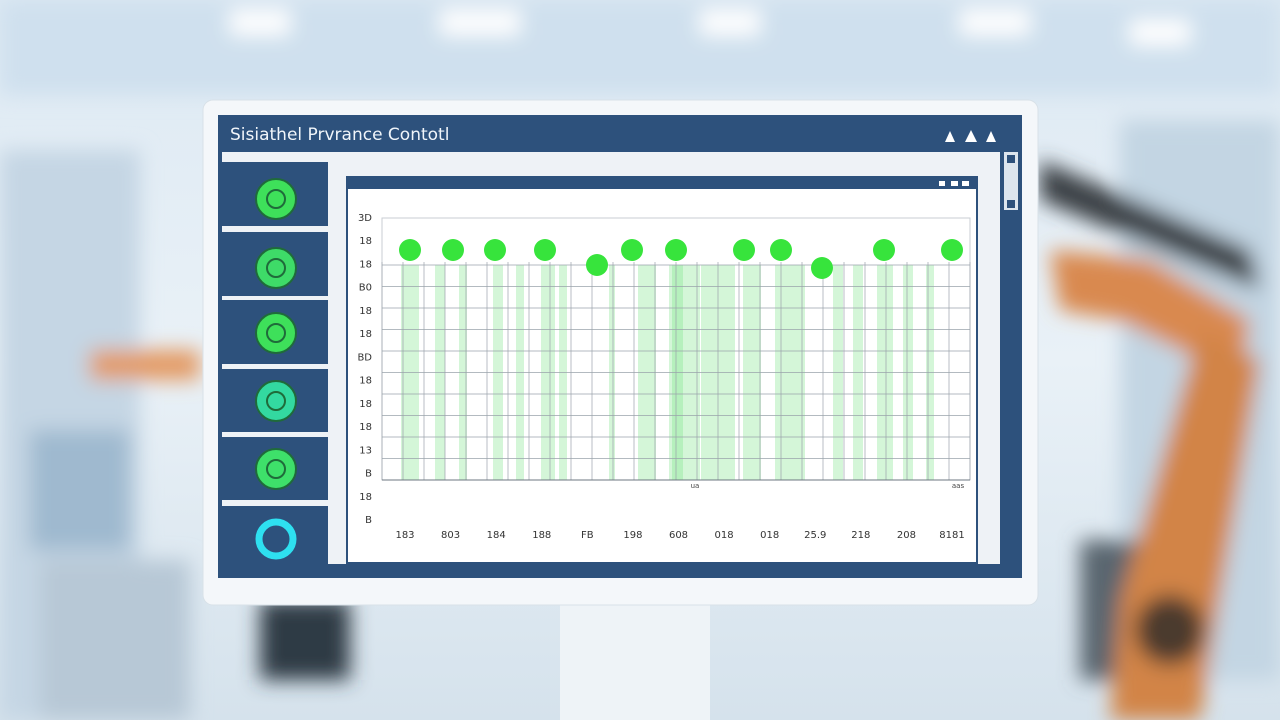  What do you see at coordinates (1011, 204) in the screenshot?
I see `scroll-down` at bounding box center [1011, 204].